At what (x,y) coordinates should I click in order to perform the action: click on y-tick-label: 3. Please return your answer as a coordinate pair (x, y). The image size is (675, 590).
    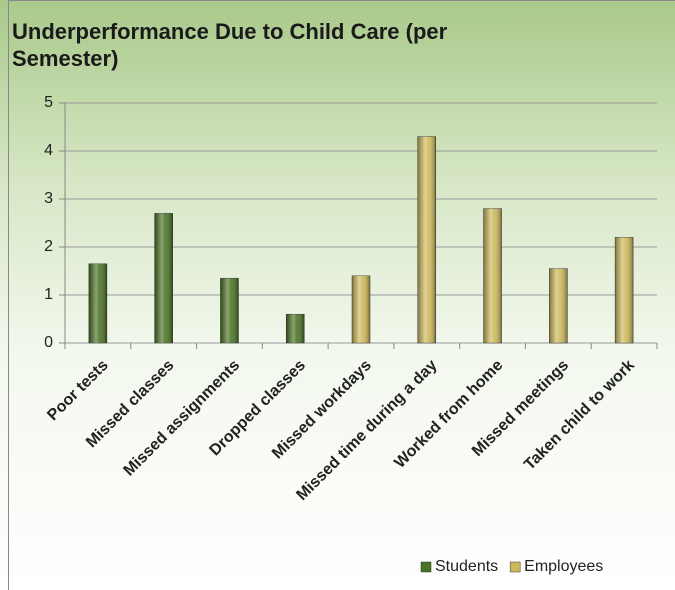
    Looking at the image, I should click on (48, 198).